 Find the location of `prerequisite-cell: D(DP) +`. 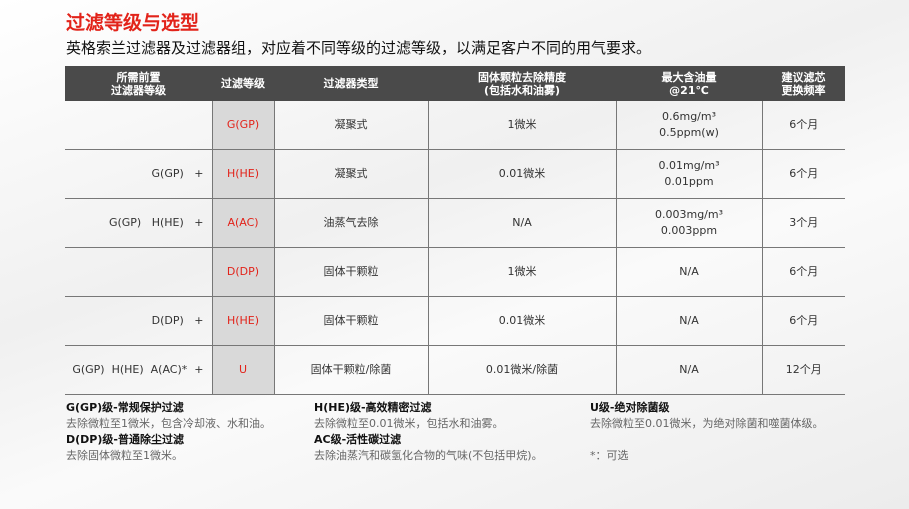

prerequisite-cell: D(DP) + is located at coordinates (138, 321).